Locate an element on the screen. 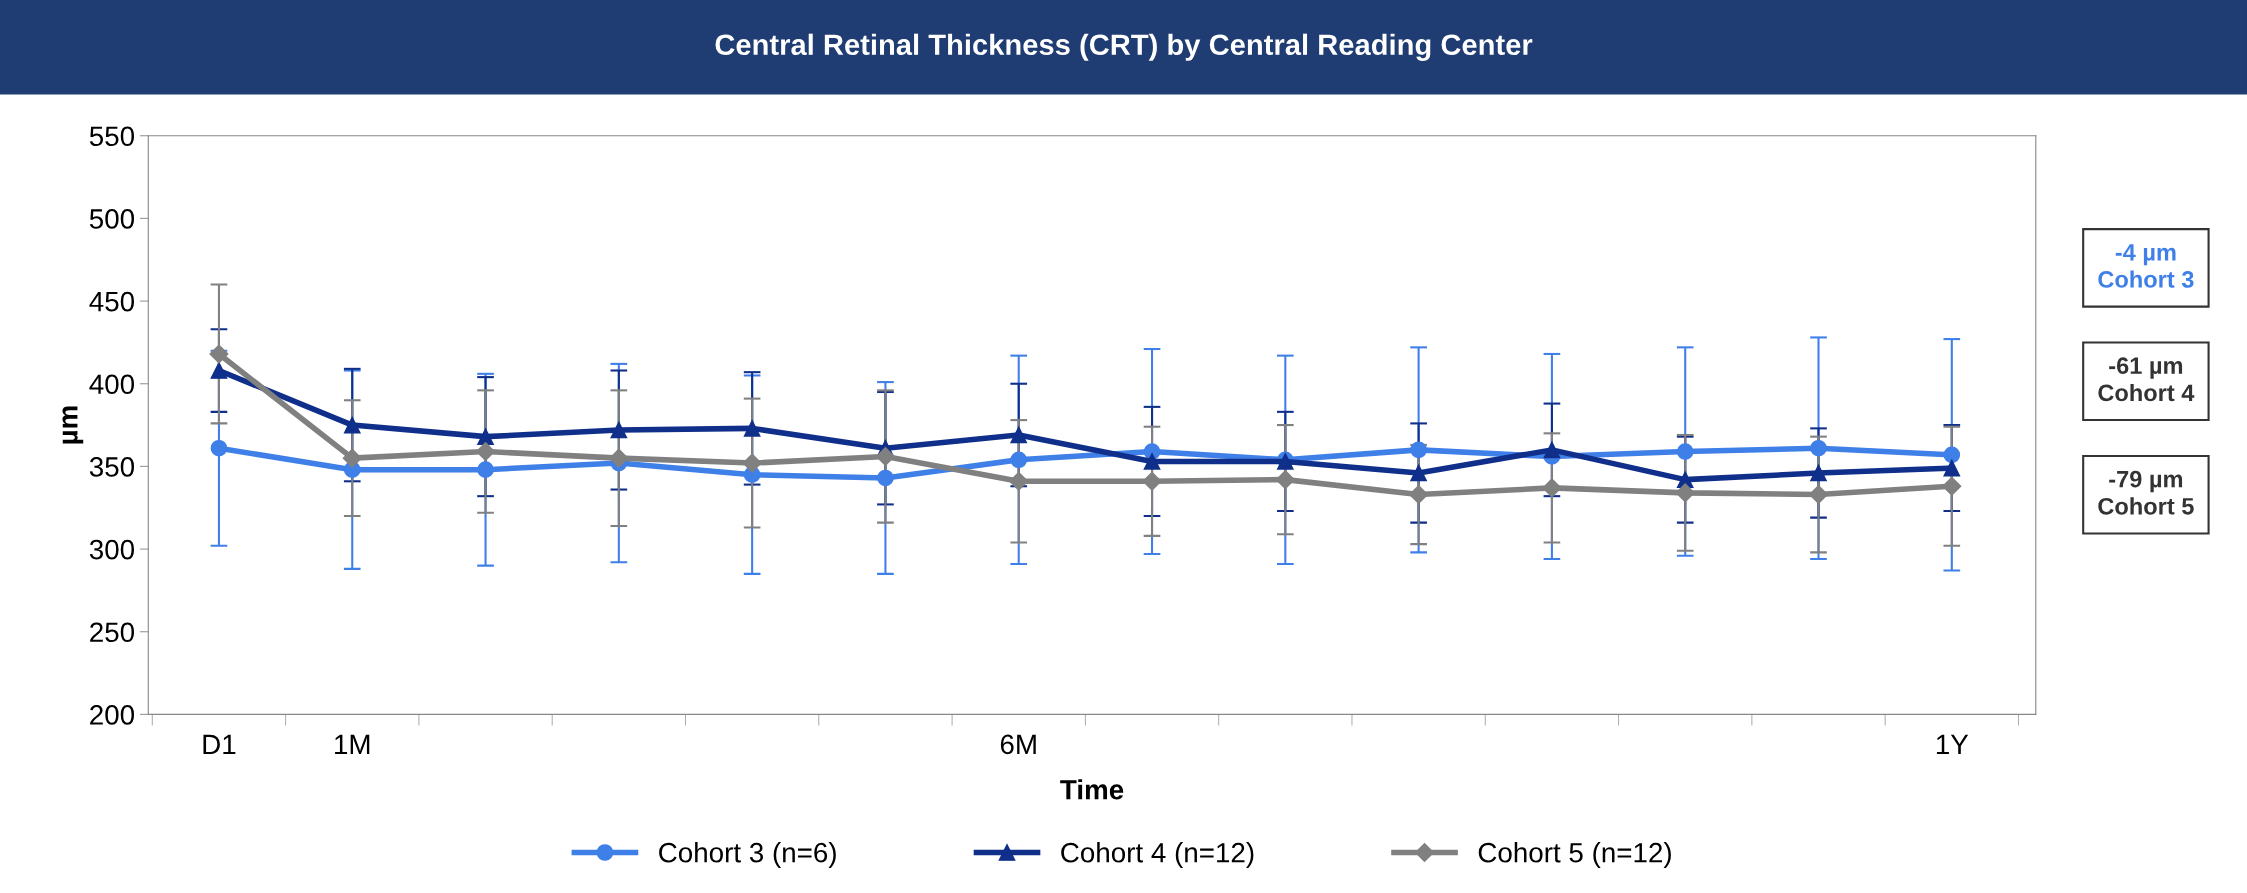 This screenshot has width=2247, height=893. text: -79 µm Cohort 5 is located at coordinates (2146, 492).